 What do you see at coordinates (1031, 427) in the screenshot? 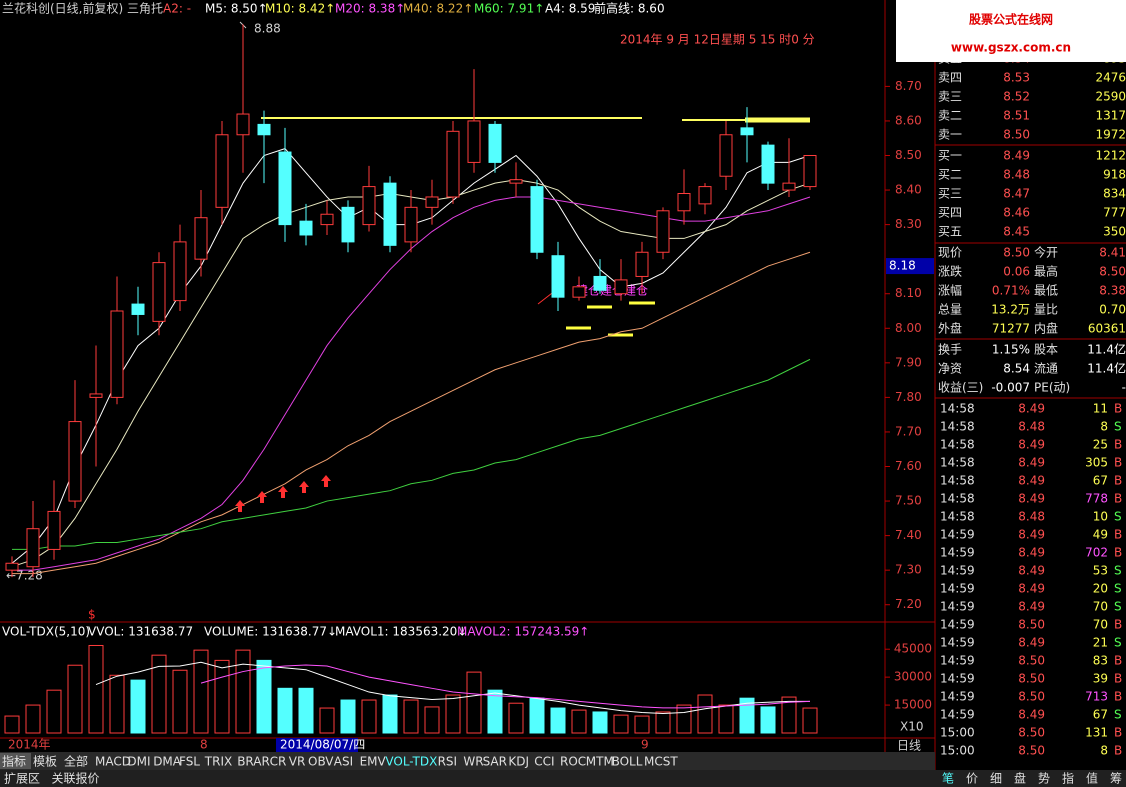
I see `tick-price: 8.48` at bounding box center [1031, 427].